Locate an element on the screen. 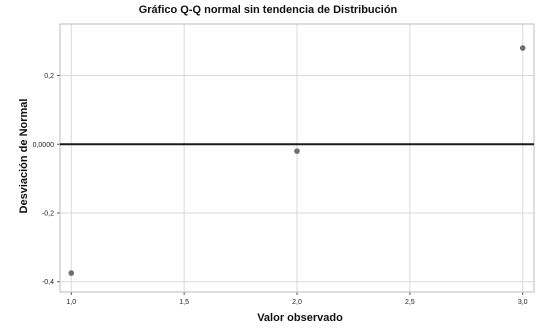  x-tick-label: 3,0 is located at coordinates (523, 302).